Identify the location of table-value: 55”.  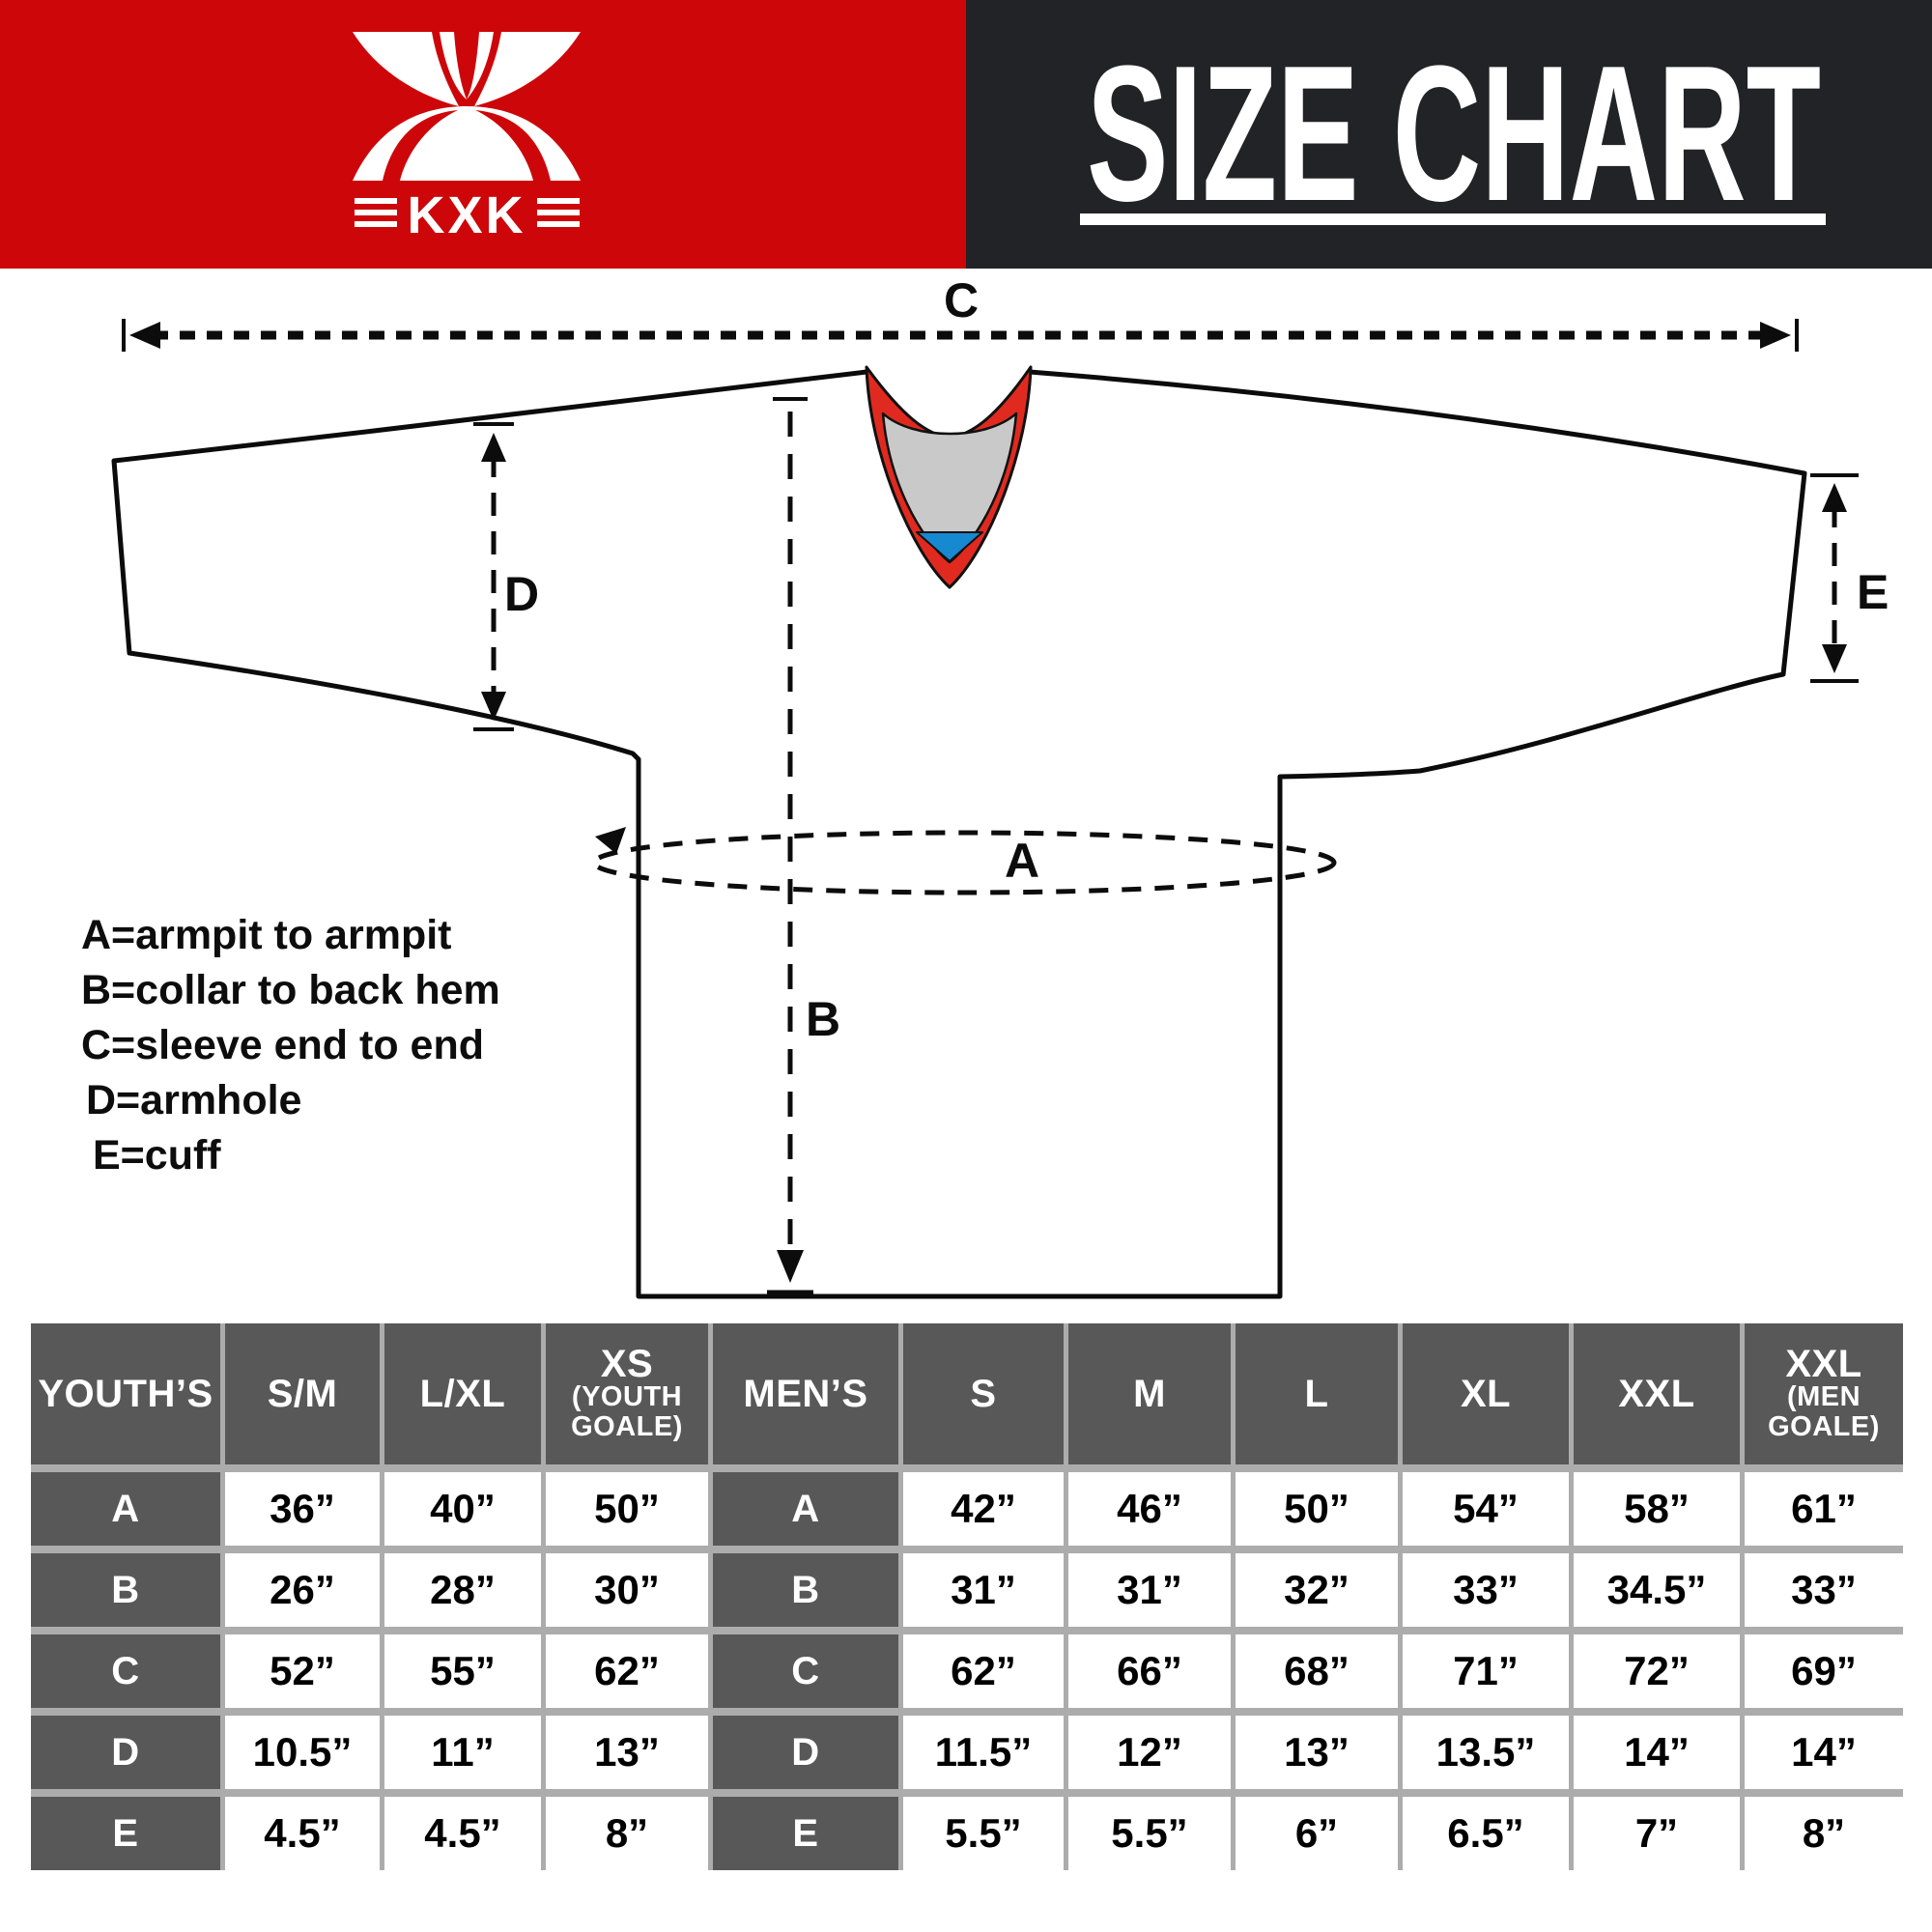
(462, 1671).